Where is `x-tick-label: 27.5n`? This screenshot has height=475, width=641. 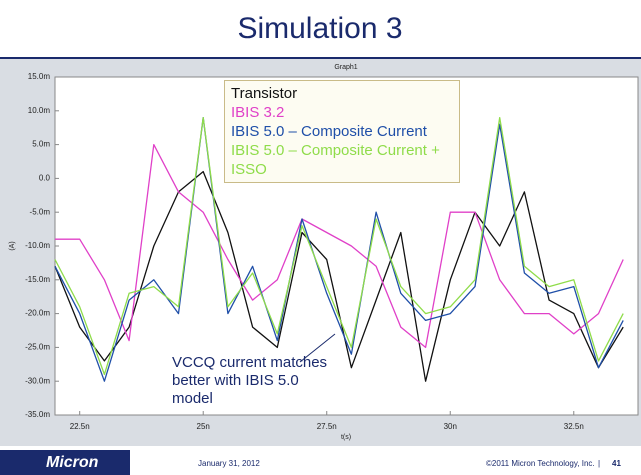 x-tick-label: 27.5n is located at coordinates (327, 426).